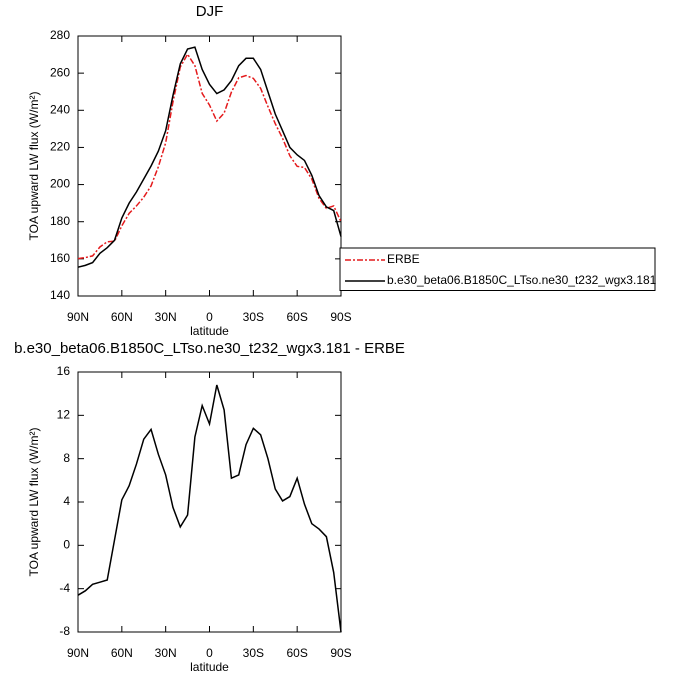  Describe the element at coordinates (403, 259) in the screenshot. I see `legend-label: ERBE` at that location.